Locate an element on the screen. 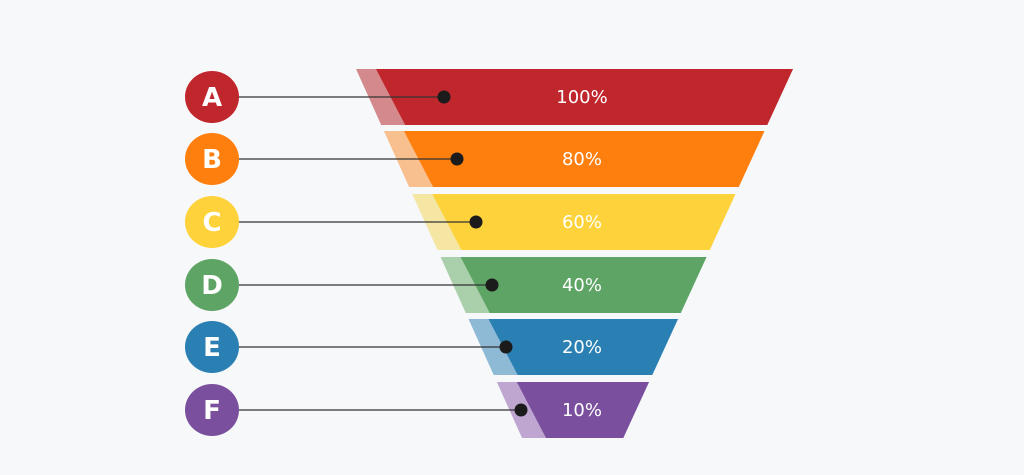 The height and width of the screenshot is (475, 1024). connector-dot-f is located at coordinates (521, 410).